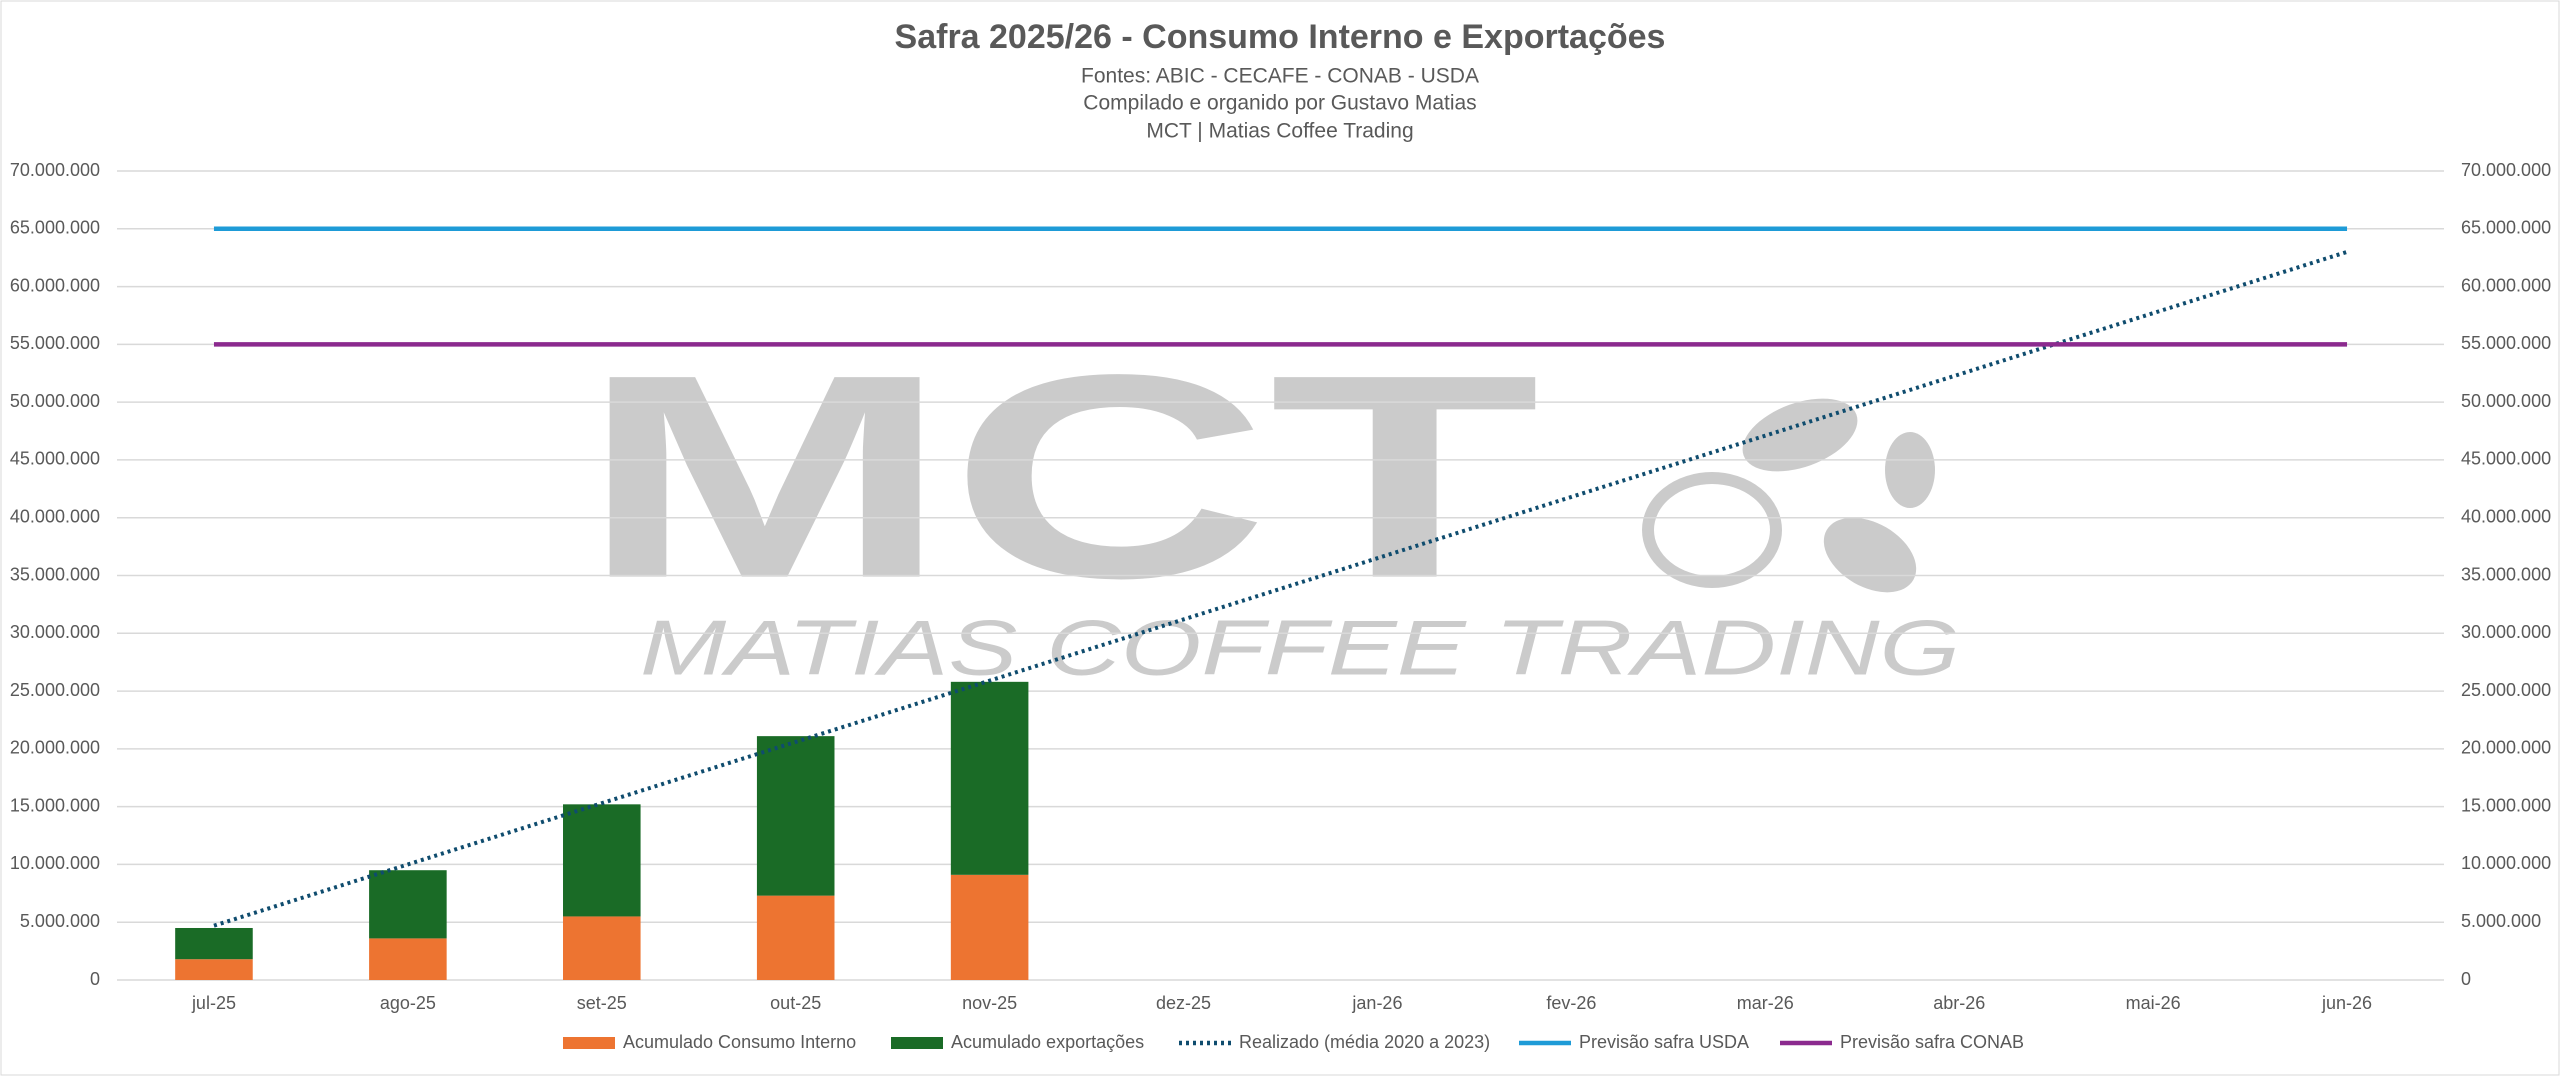 Image resolution: width=2560 pixels, height=1076 pixels. I want to click on y2-tick-label: 45.000.000, so click(2506, 459).